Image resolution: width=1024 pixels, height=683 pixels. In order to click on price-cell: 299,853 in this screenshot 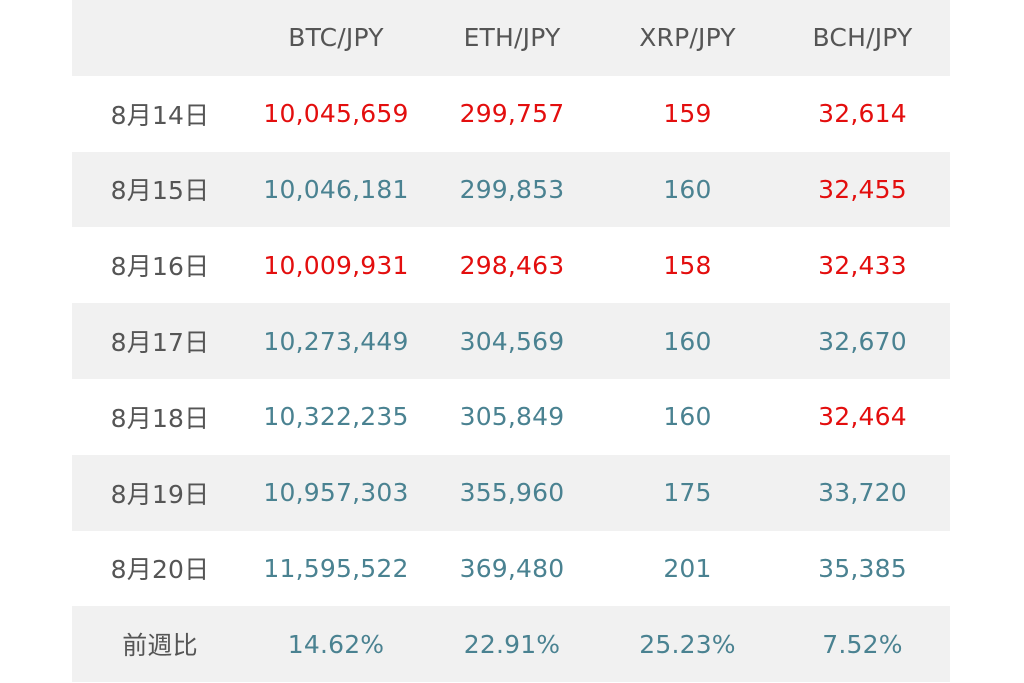, I will do `click(512, 189)`.